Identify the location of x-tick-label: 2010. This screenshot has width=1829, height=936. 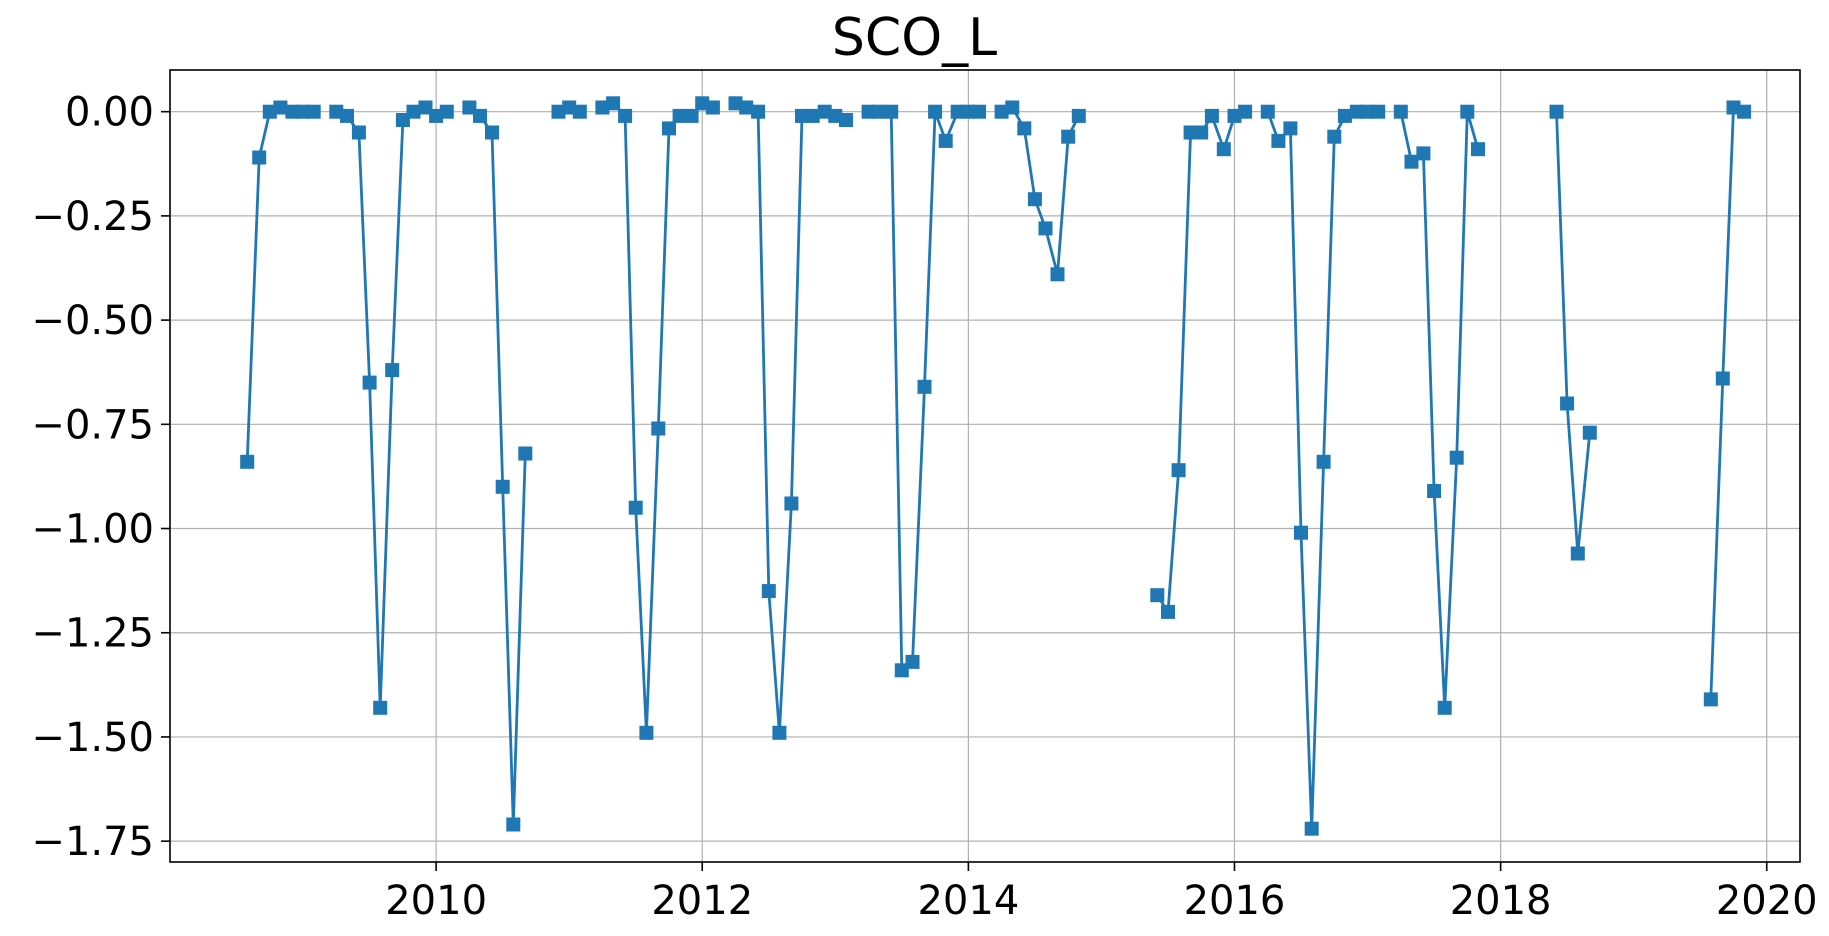
(436, 901).